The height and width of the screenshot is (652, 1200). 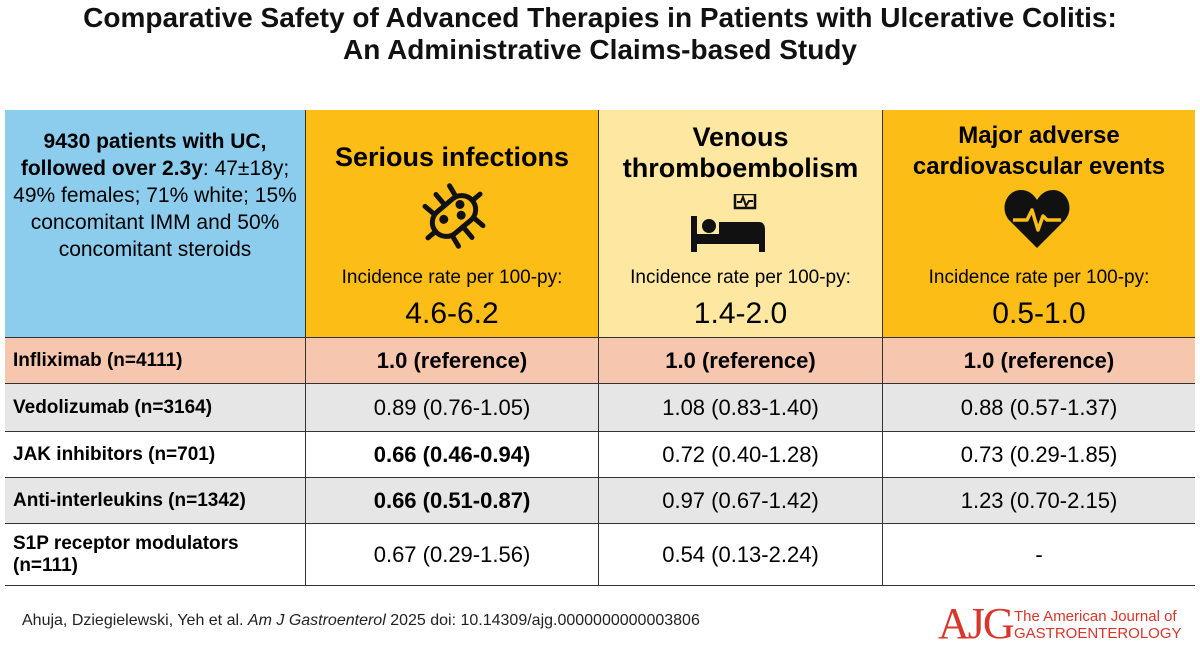 I want to click on therapy-name: Infliximab (n=4111), so click(x=98, y=360).